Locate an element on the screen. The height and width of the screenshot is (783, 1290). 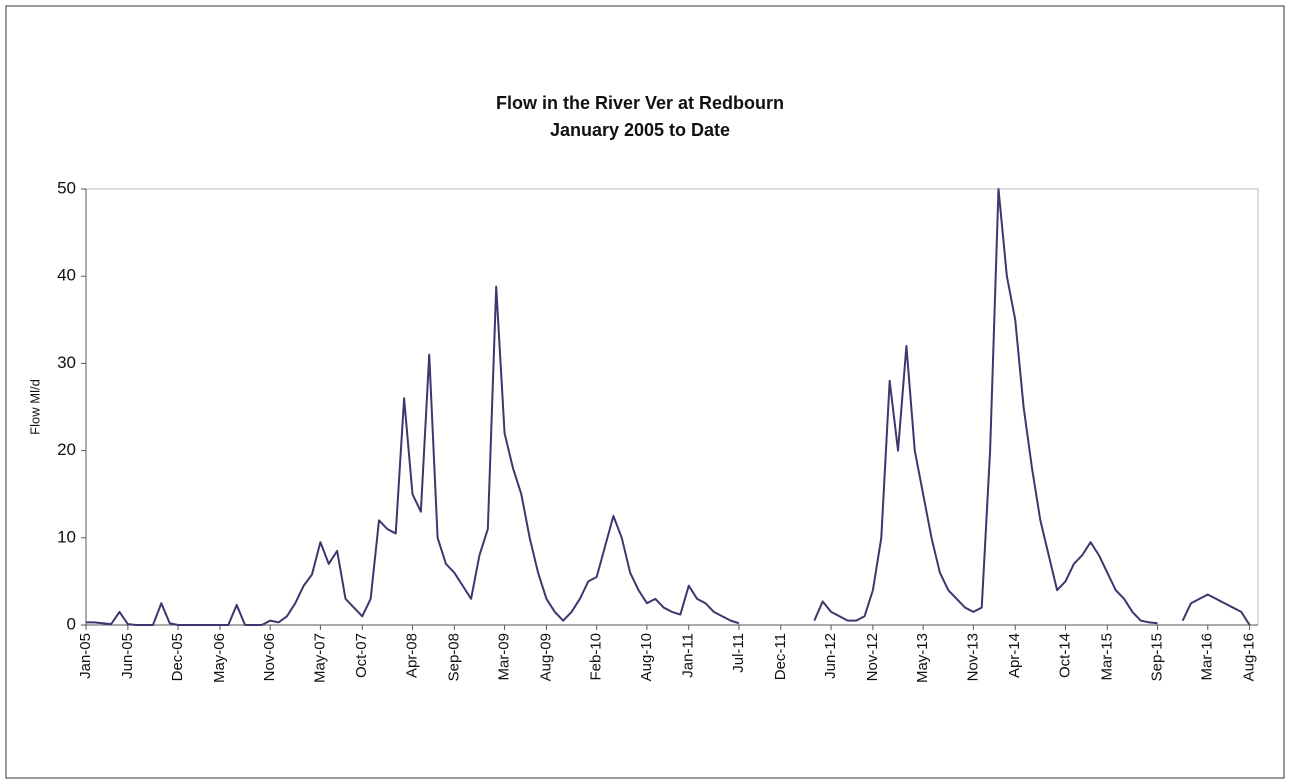
x-tick-label: Feb-10 is located at coordinates (596, 657).